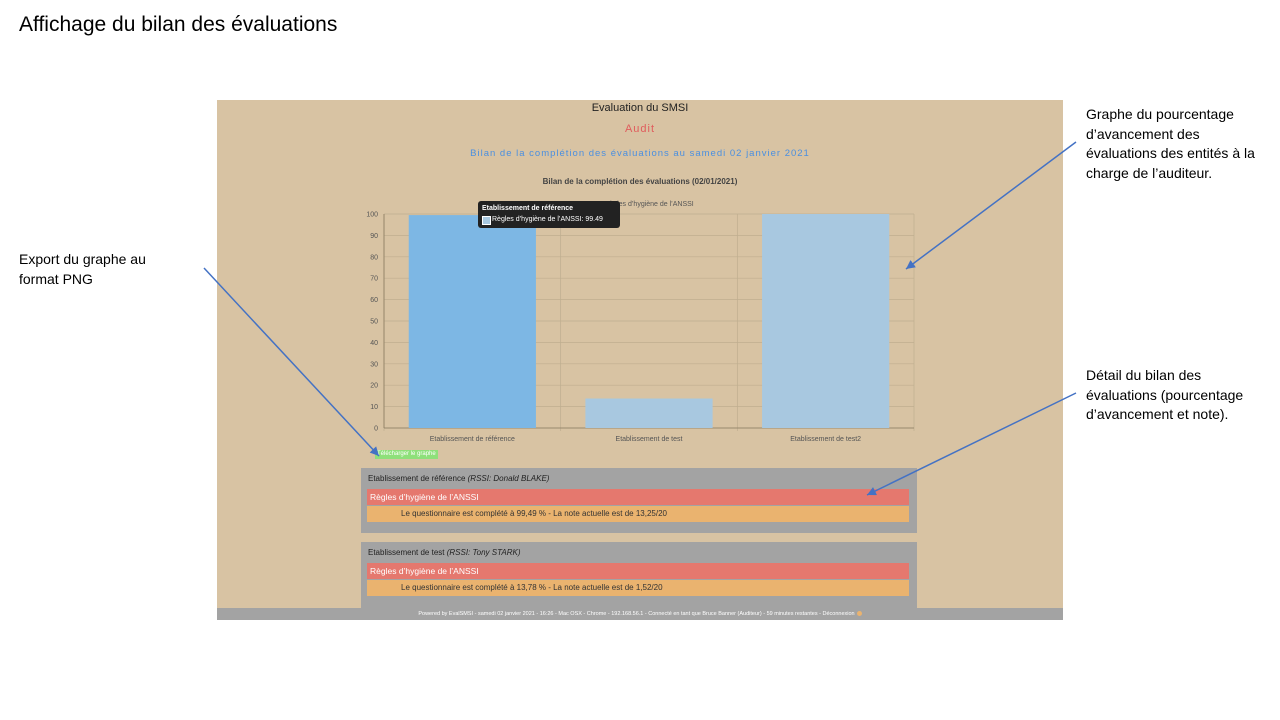 The height and width of the screenshot is (720, 1280). Describe the element at coordinates (483, 552) in the screenshot. I see `entity-rssi: (RSSI: Tony STARK)` at that location.